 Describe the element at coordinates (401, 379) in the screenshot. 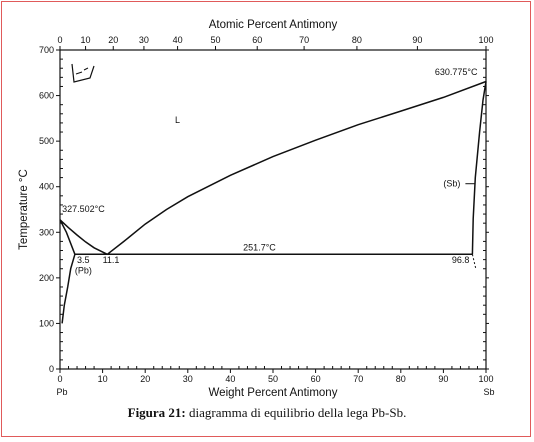

I see `x-tick-label: 80` at that location.